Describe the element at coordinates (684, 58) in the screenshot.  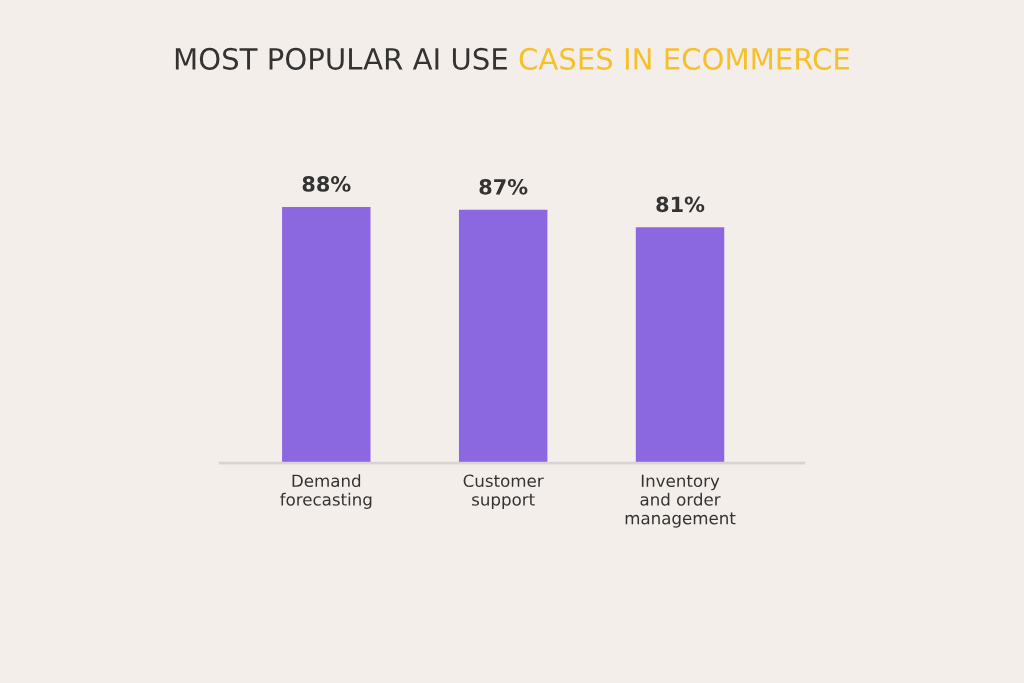
I see `chart-subtitle: CASES IN ECOMMERCE` at that location.